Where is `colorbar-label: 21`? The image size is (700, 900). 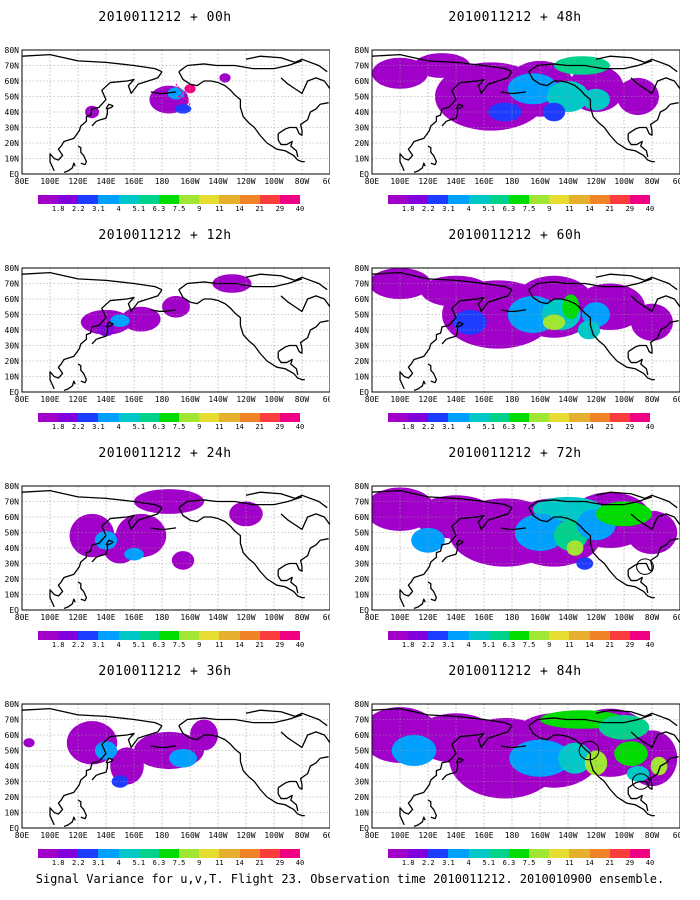
colorbar-label: 21 is located at coordinates (609, 645).